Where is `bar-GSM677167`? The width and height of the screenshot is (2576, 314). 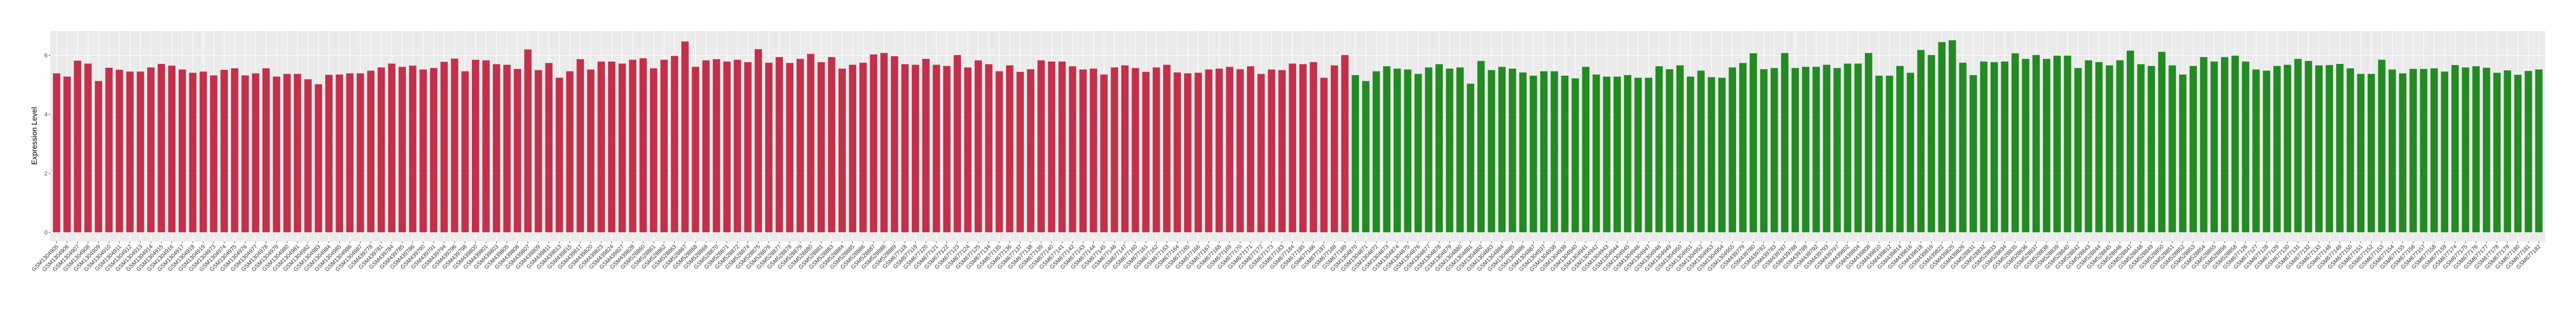 bar-GSM677167 is located at coordinates (1209, 151).